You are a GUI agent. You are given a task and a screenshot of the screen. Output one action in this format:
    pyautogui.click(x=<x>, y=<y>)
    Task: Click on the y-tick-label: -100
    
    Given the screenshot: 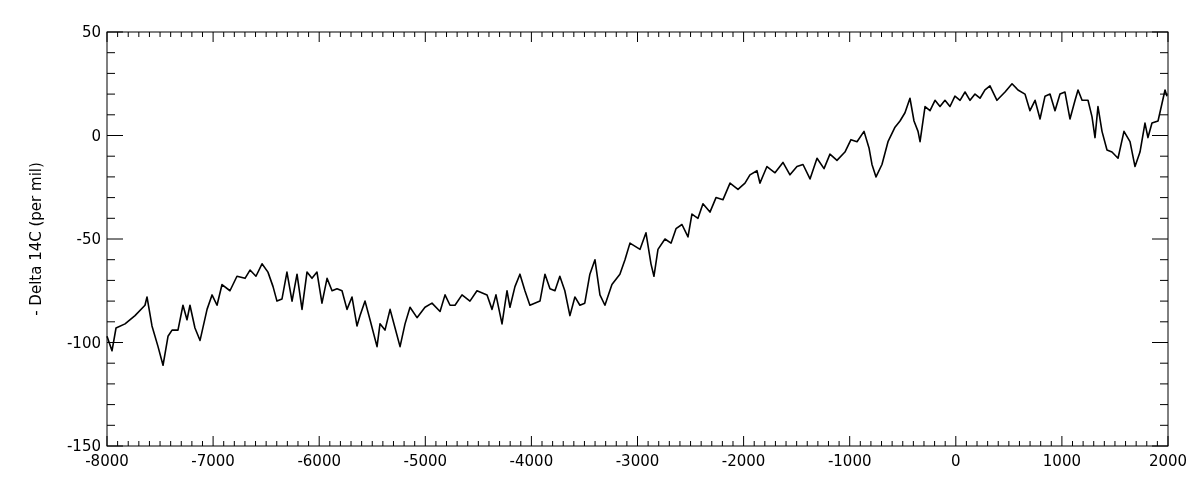 What is the action you would take?
    pyautogui.click(x=83, y=342)
    